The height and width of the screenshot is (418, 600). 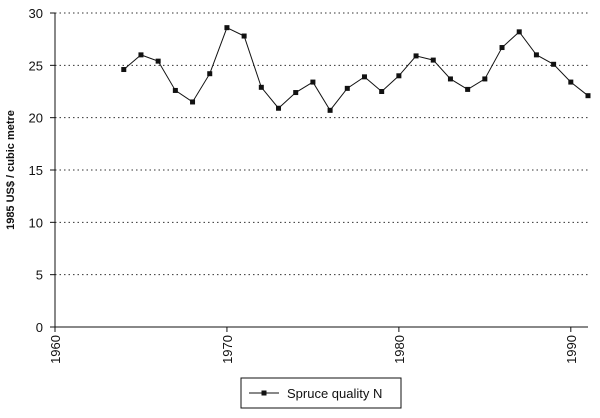 I want to click on x-tick-label: 1970, so click(x=227, y=349).